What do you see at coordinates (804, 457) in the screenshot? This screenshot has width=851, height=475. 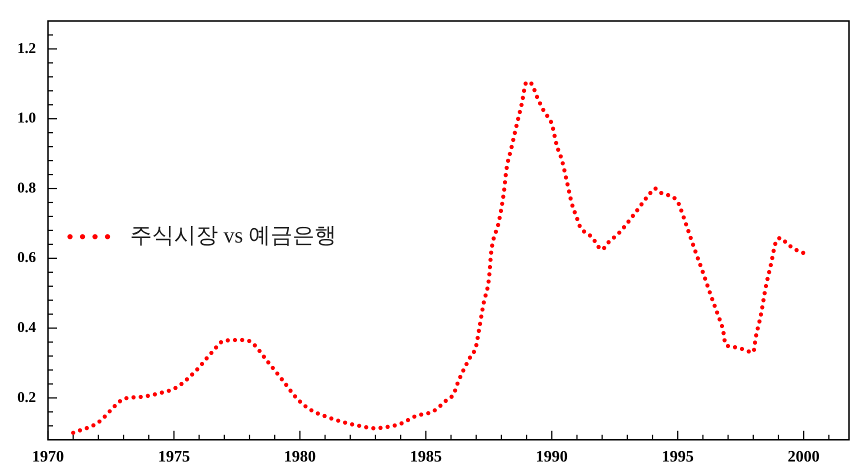 I see `x-tick-label: 2000` at bounding box center [804, 457].